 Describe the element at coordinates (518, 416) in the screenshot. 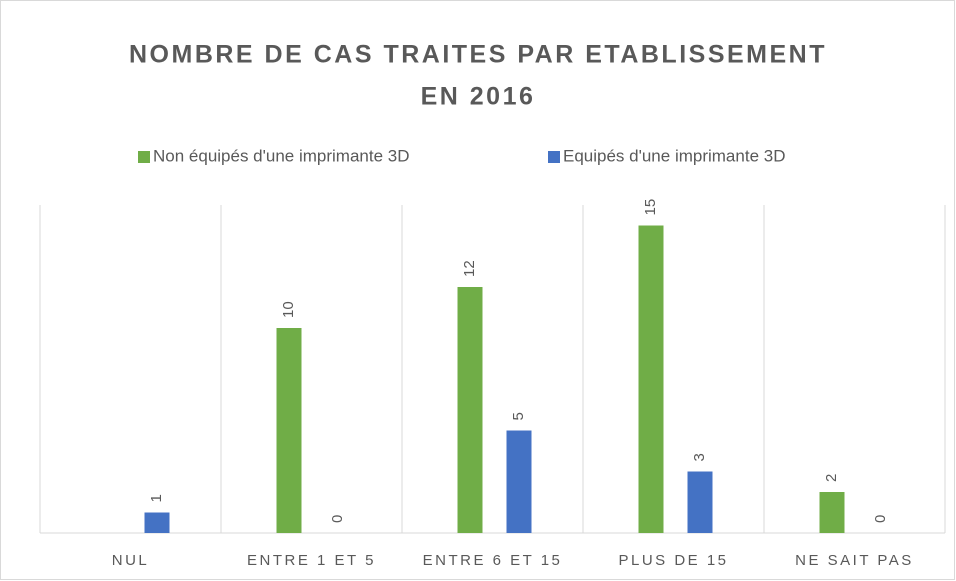

I see `data-label: 5` at that location.